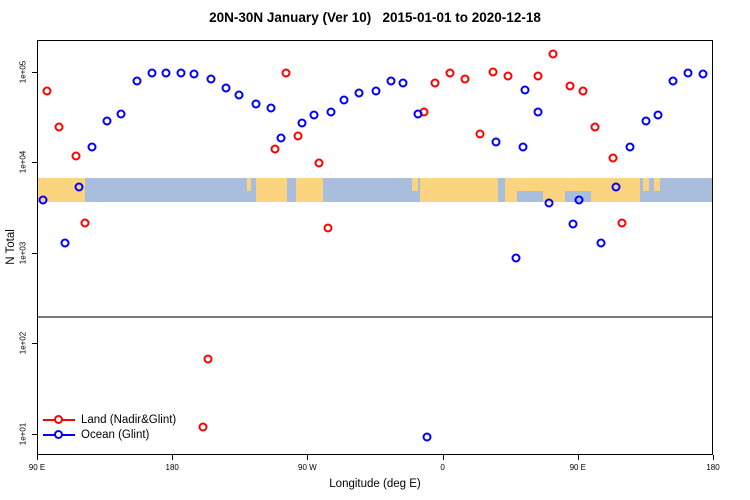 The width and height of the screenshot is (750, 500). Describe the element at coordinates (129, 419) in the screenshot. I see `legend-label-land: Land (Nadir&Glint)` at that location.